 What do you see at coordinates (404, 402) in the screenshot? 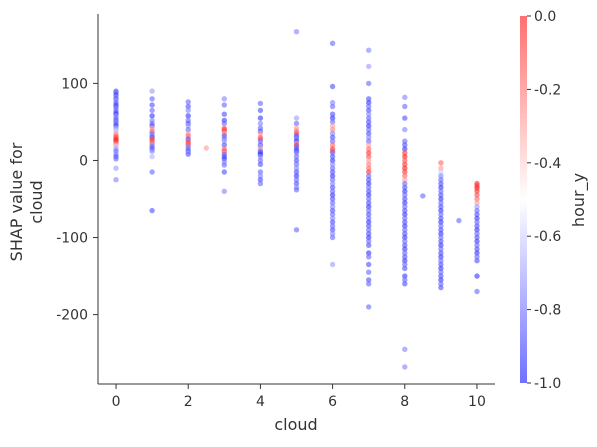
I see `x-tick-label: 8` at bounding box center [404, 402].